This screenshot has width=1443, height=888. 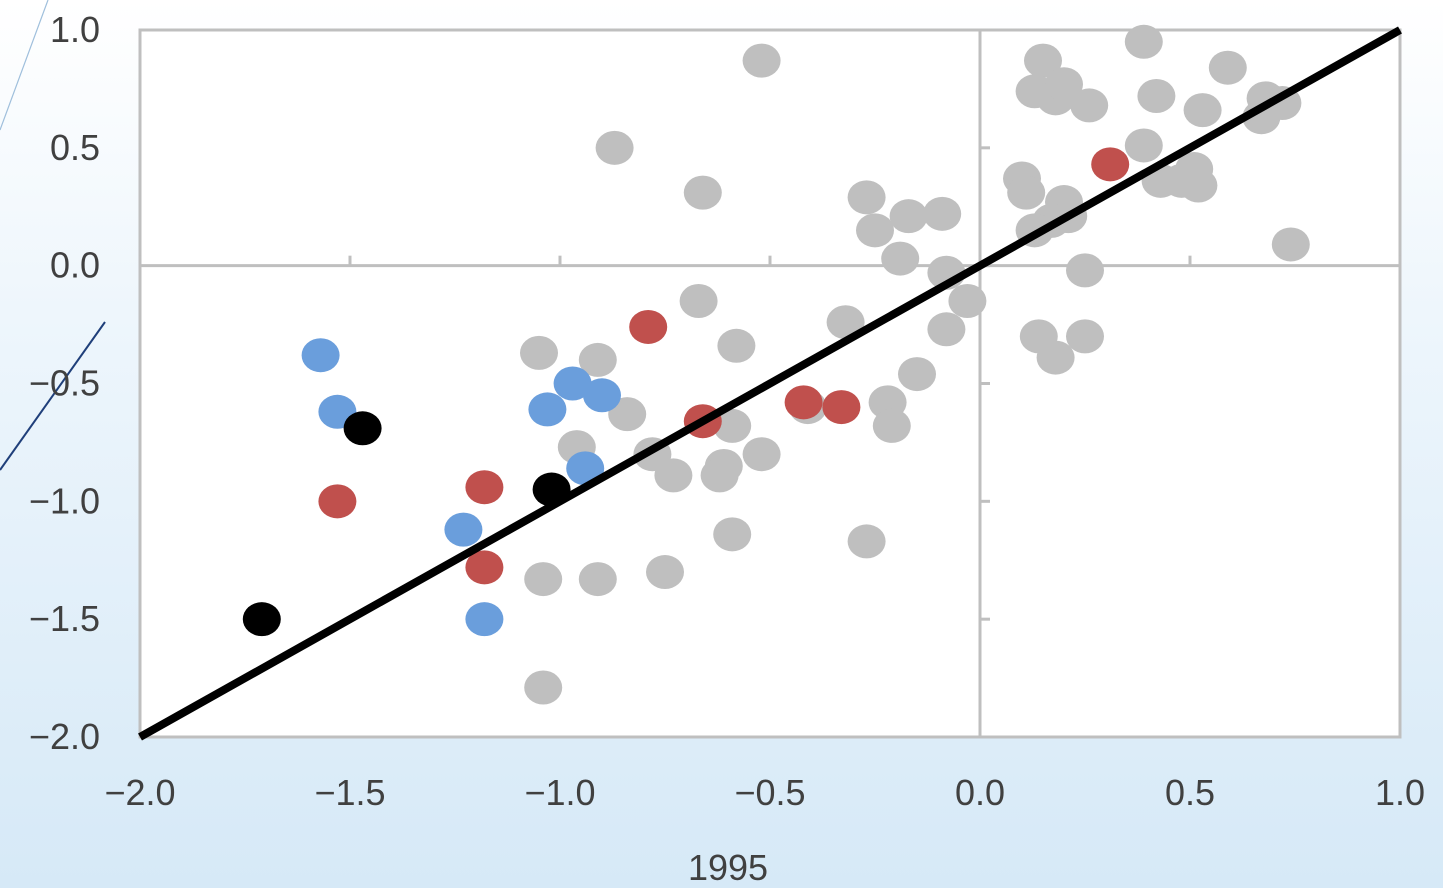 What do you see at coordinates (75, 265) in the screenshot?
I see `y-tick-label: 0.0` at bounding box center [75, 265].